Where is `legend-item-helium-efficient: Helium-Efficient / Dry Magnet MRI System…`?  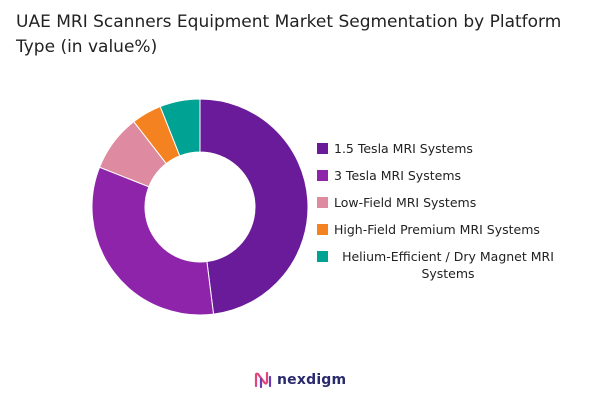 legend-item-helium-efficient: Helium-Efficient / Dry Magnet MRI System… is located at coordinates (451, 265).